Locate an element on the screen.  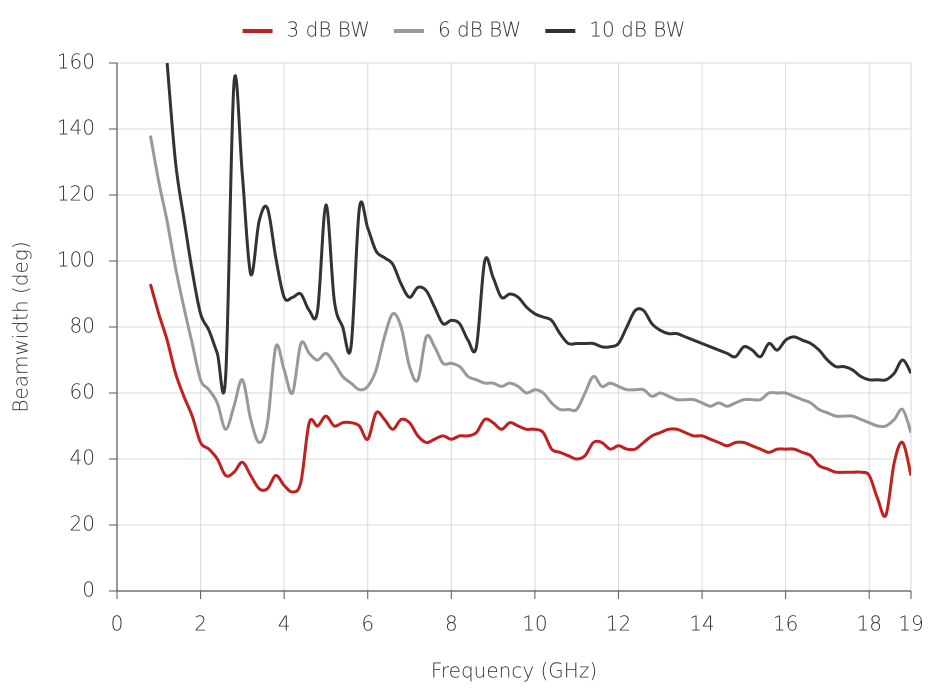
y-tick-label: 60 is located at coordinates (82, 392).